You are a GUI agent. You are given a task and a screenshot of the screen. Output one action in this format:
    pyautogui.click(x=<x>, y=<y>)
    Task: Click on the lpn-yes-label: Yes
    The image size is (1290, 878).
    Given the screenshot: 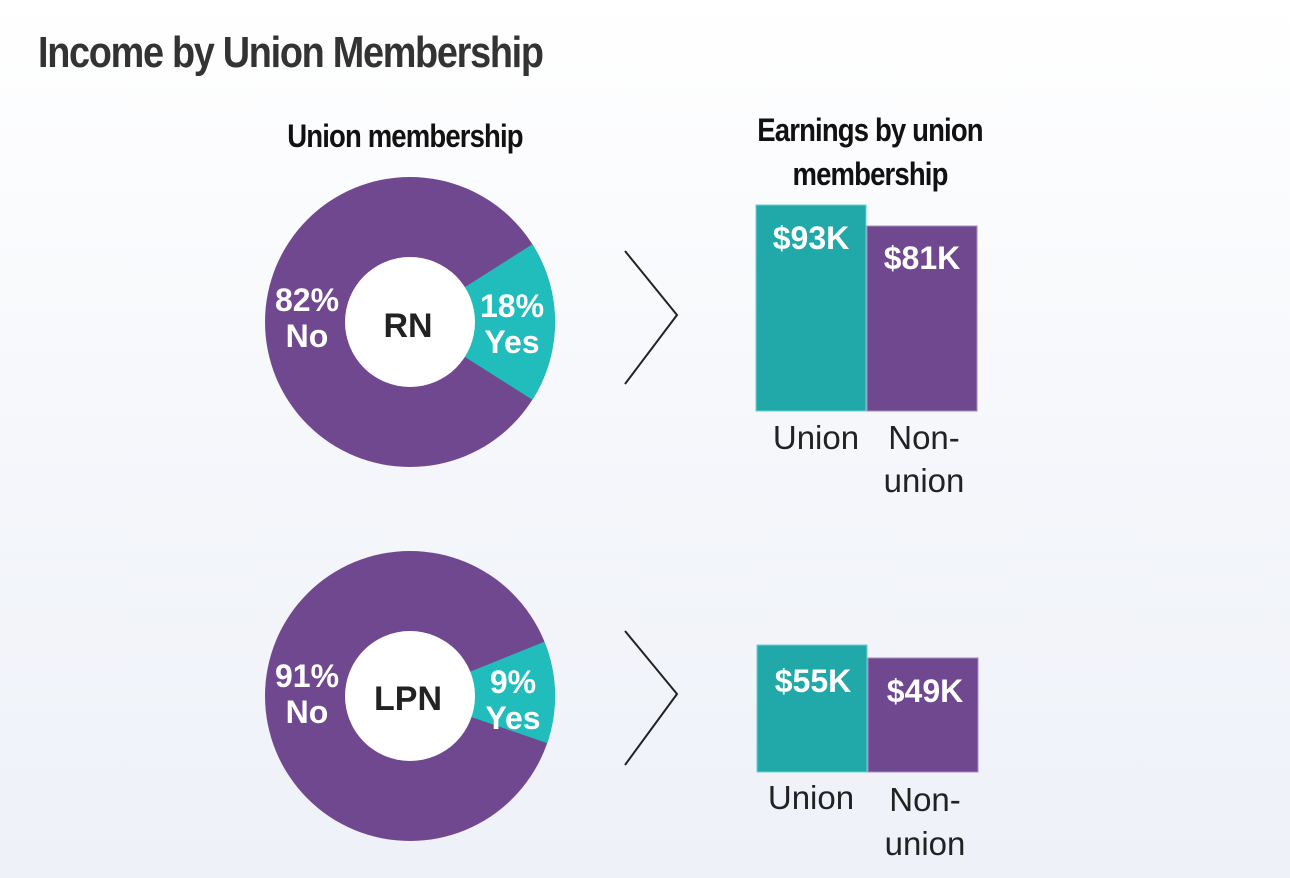 What is the action you would take?
    pyautogui.click(x=512, y=718)
    